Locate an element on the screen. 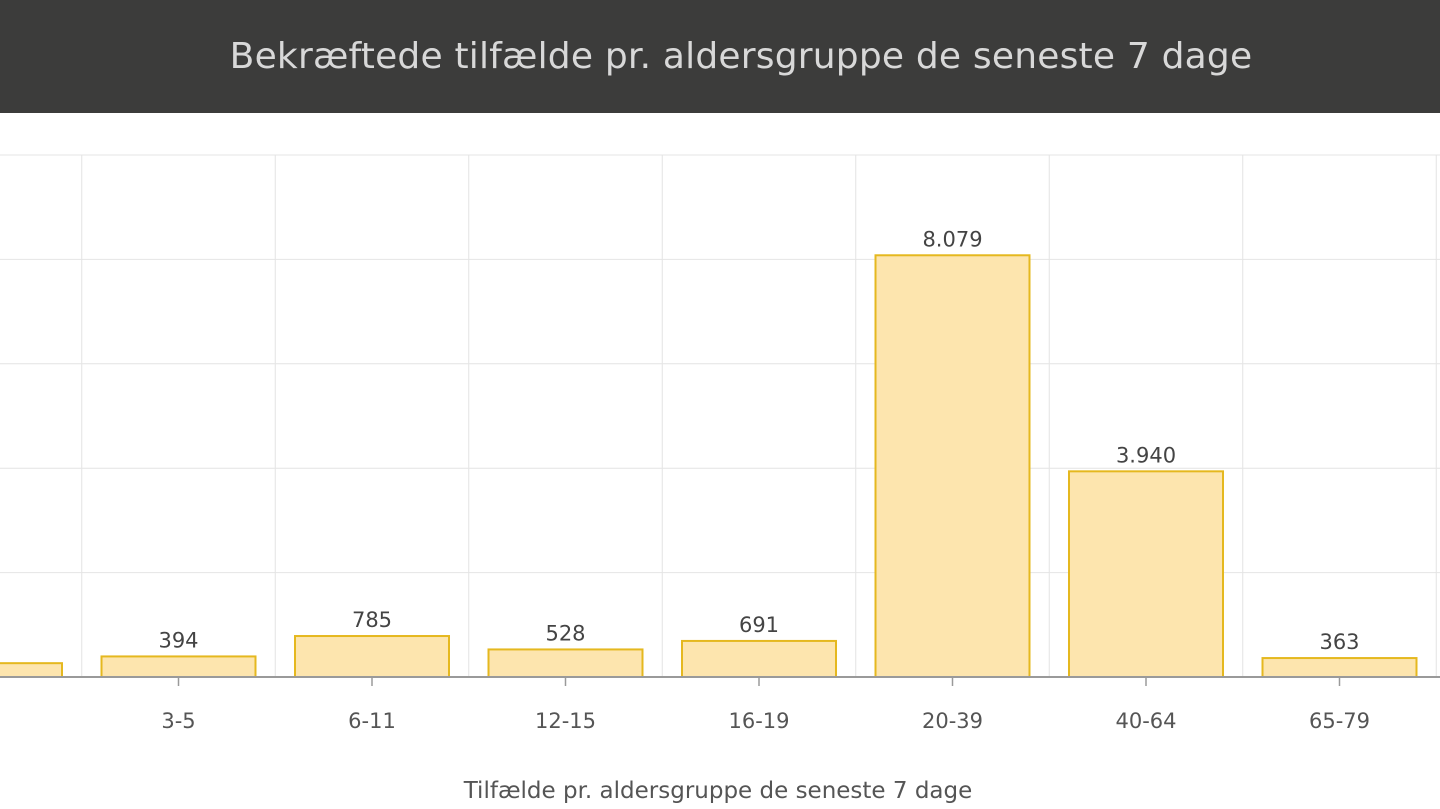 Image resolution: width=1440 pixels, height=809 pixels. x-tick-label-6-11: 6-11 is located at coordinates (372, 721).